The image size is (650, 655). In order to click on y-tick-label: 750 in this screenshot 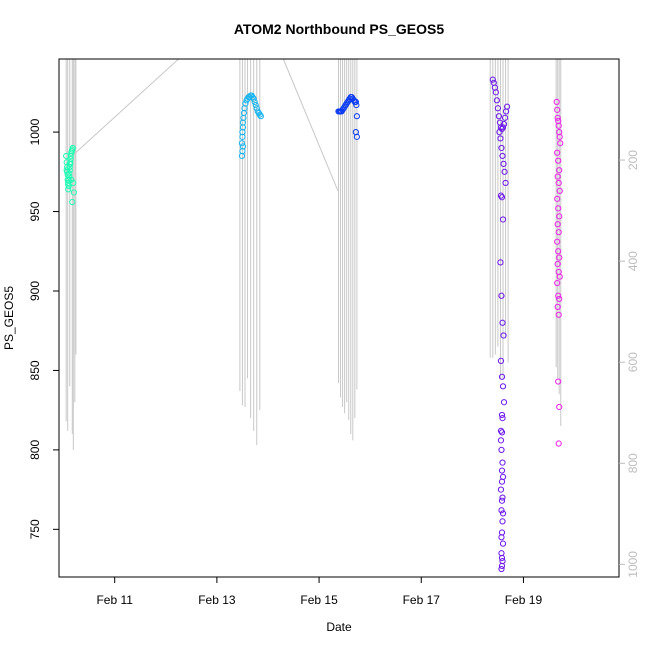, I will do `click(35, 529)`.